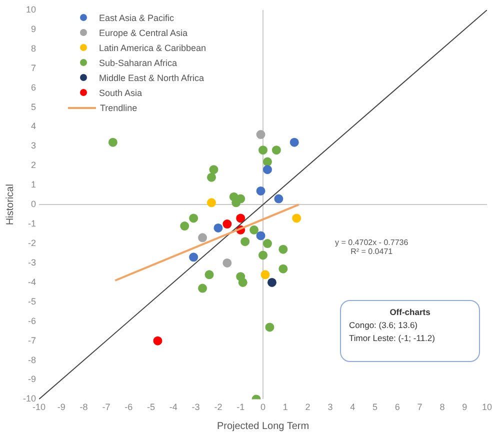 The height and width of the screenshot is (436, 495). What do you see at coordinates (32, 359) in the screenshot?
I see `y-tick-label: -8` at bounding box center [32, 359].